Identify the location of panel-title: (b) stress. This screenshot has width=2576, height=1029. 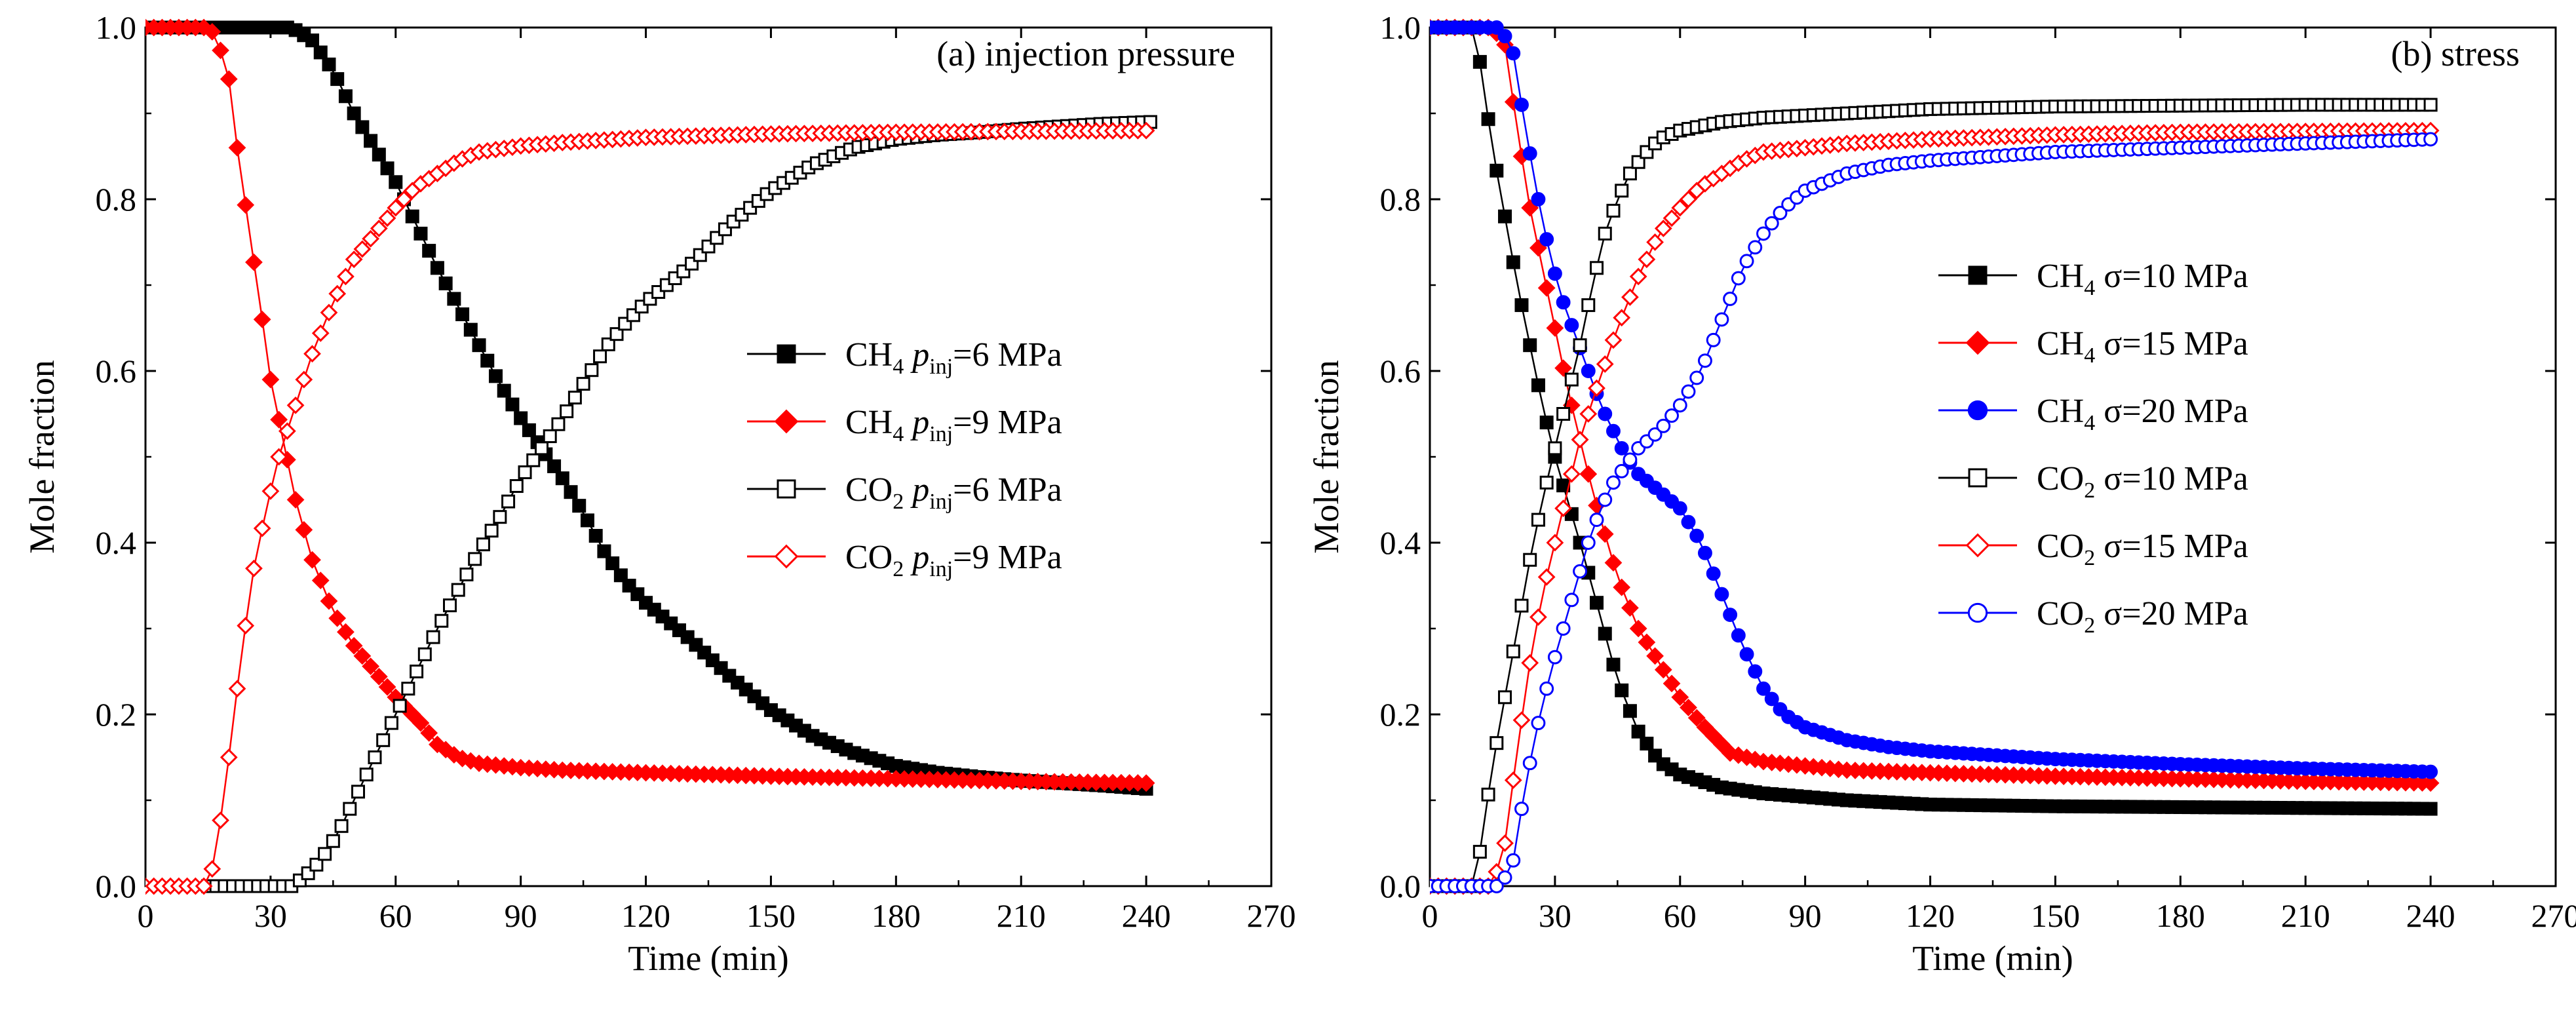
(2455, 53).